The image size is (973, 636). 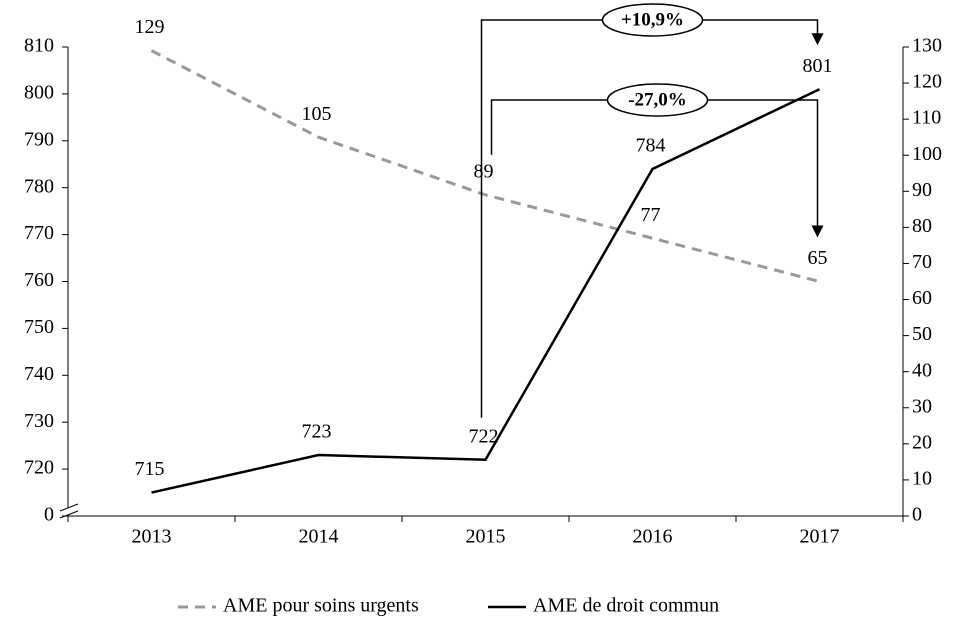 What do you see at coordinates (317, 114) in the screenshot?
I see `data-label: 105` at bounding box center [317, 114].